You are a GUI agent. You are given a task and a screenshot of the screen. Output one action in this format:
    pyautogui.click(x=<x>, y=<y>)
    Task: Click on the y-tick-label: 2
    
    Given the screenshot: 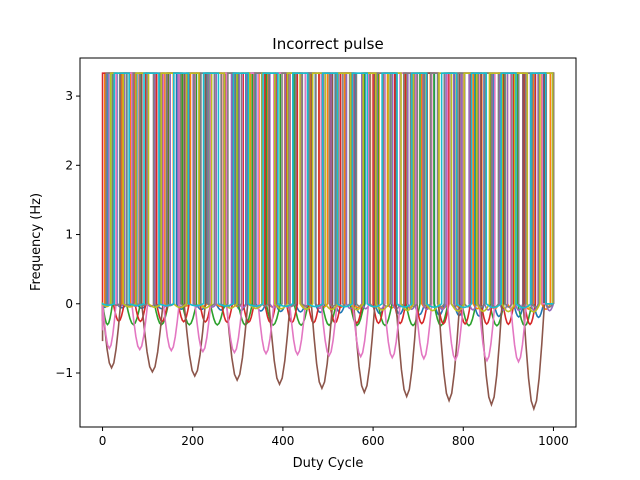 What is the action you would take?
    pyautogui.click(x=69, y=165)
    